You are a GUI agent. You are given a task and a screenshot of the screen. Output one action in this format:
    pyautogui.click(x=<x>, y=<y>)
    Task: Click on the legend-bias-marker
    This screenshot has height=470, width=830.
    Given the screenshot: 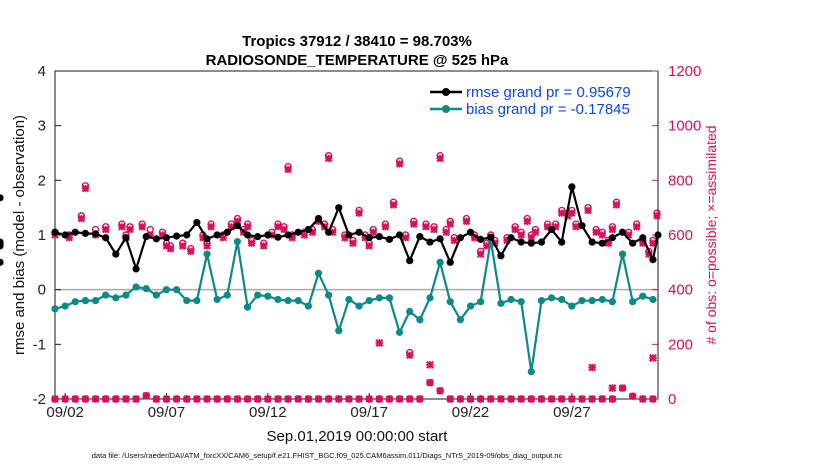 What is the action you would take?
    pyautogui.click(x=446, y=109)
    